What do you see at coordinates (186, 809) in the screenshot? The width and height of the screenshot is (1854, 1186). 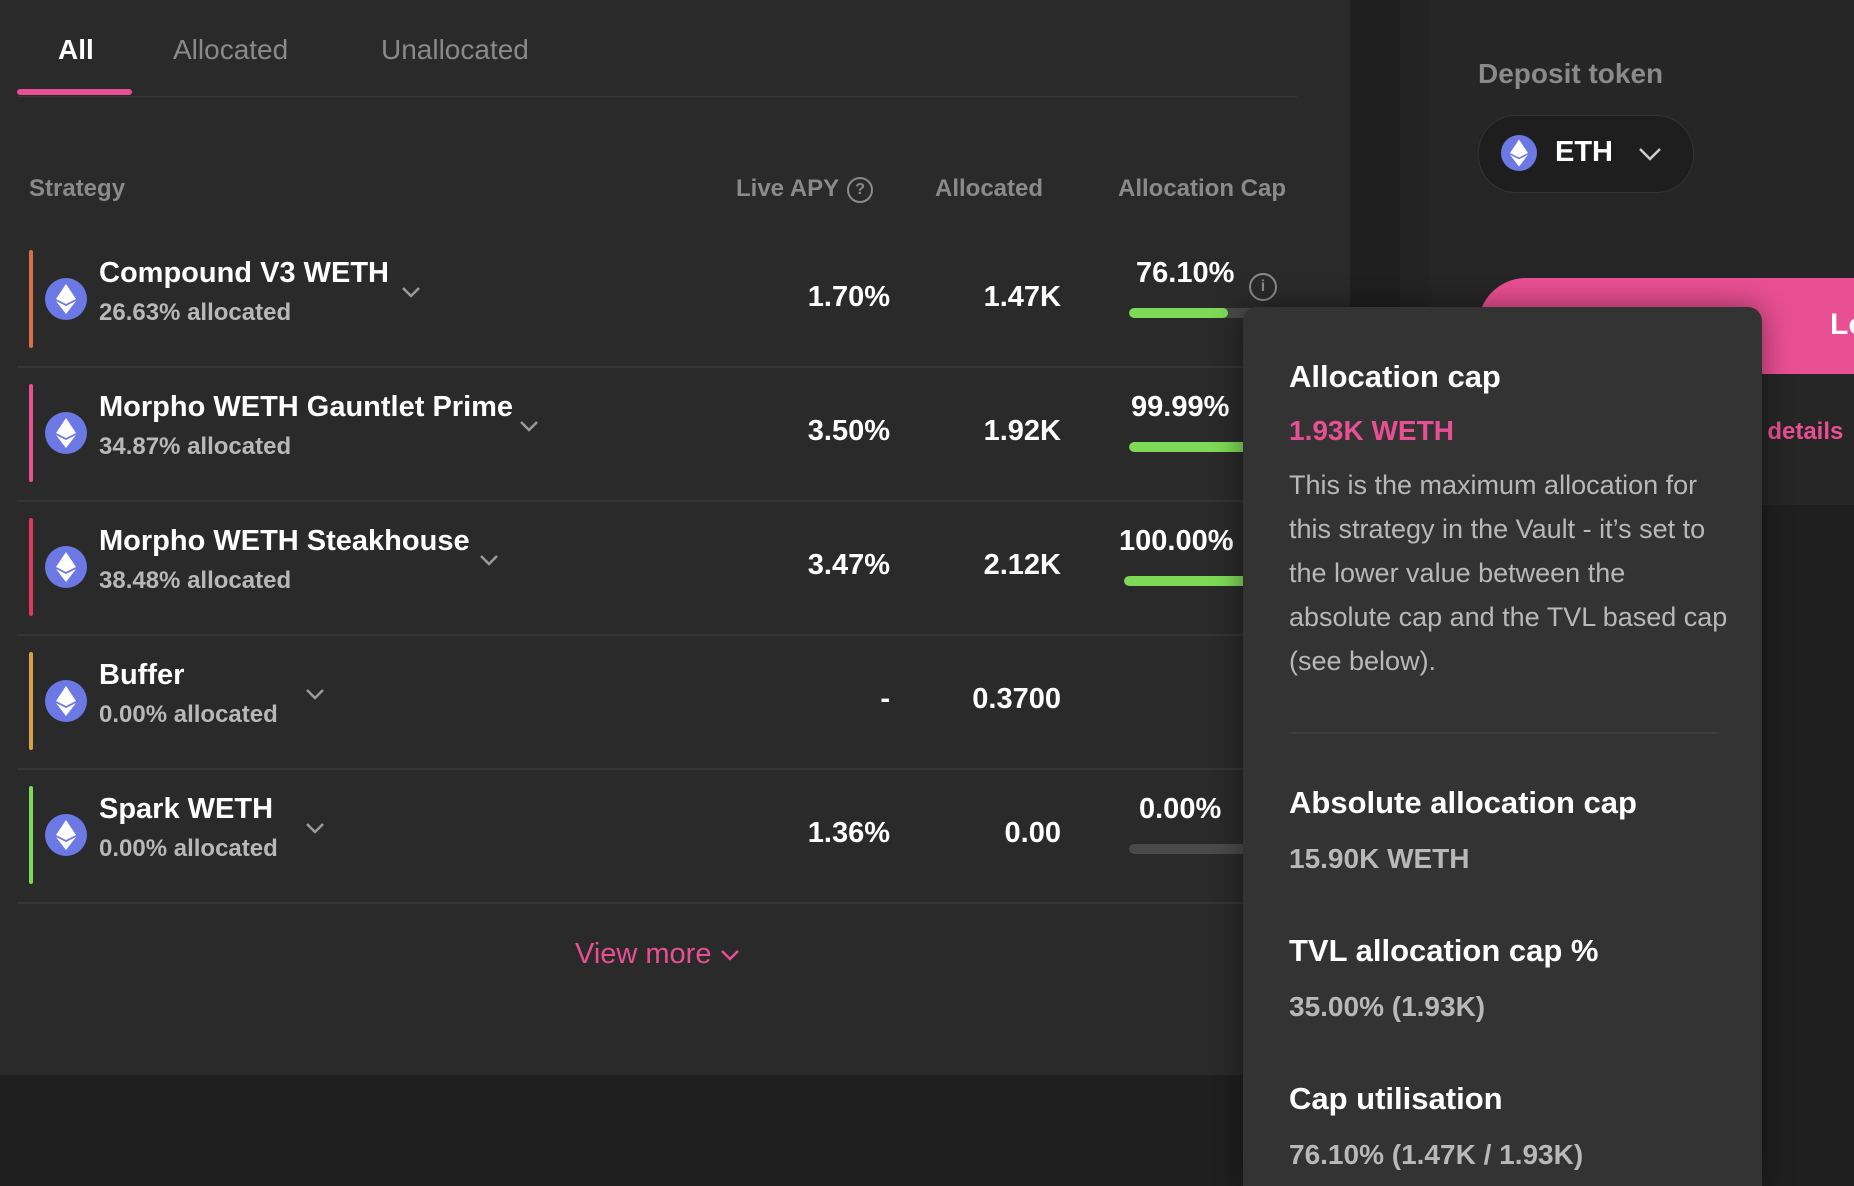 I see `strategy-name: Spark WETH` at bounding box center [186, 809].